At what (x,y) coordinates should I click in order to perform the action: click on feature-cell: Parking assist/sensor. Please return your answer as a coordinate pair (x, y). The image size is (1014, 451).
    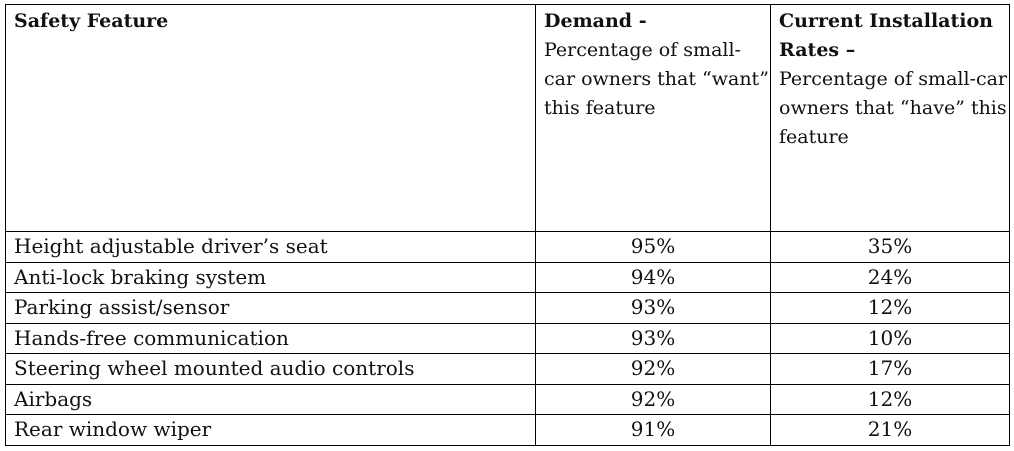
    Looking at the image, I should click on (270, 308).